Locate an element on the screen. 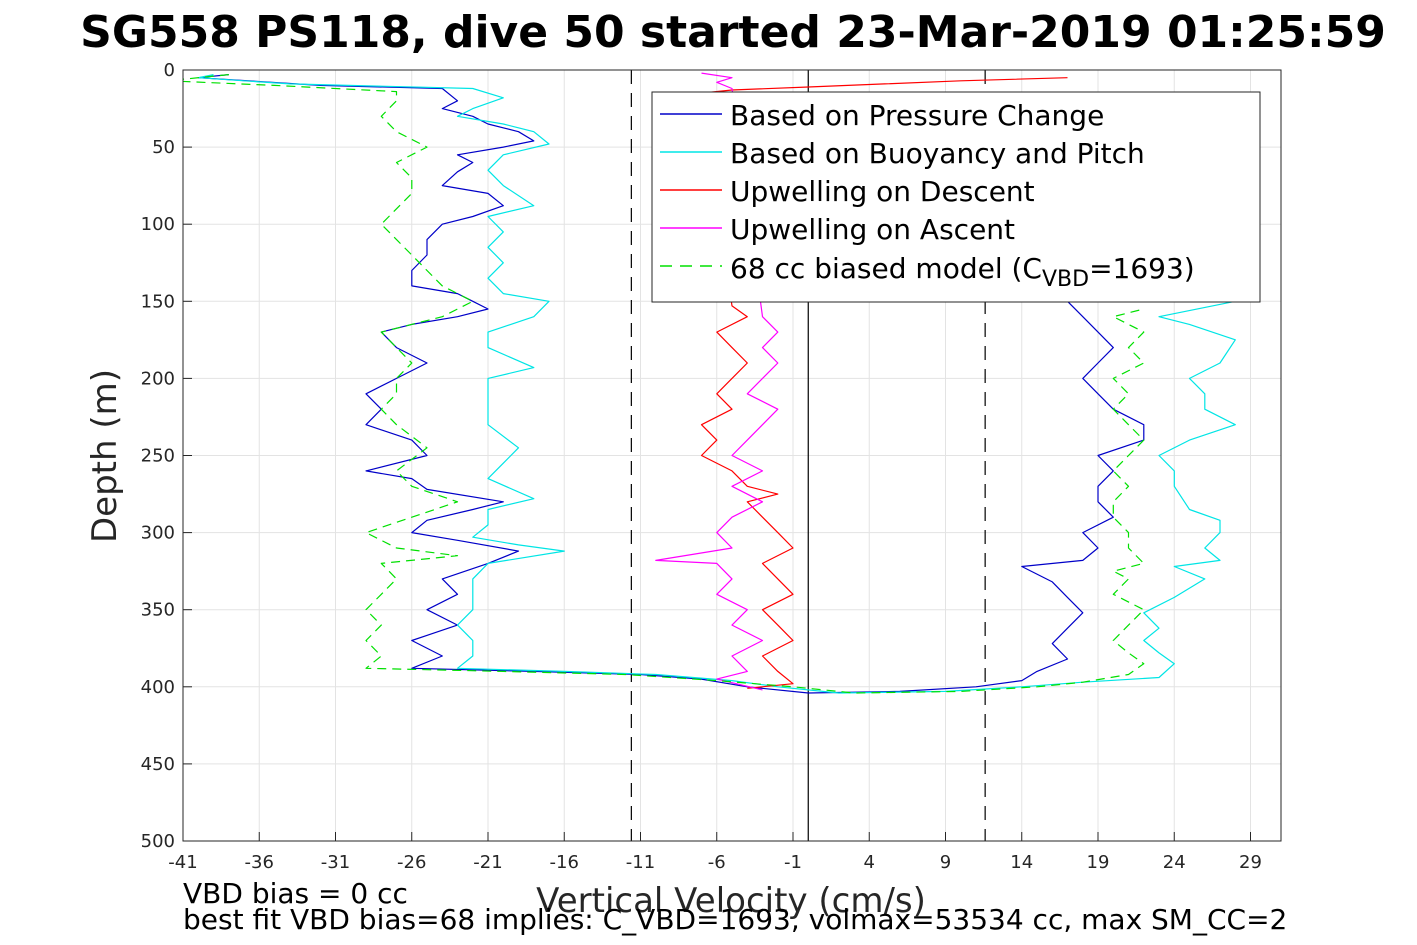 The image size is (1417, 945). x-tick-label: 4 is located at coordinates (869, 862).